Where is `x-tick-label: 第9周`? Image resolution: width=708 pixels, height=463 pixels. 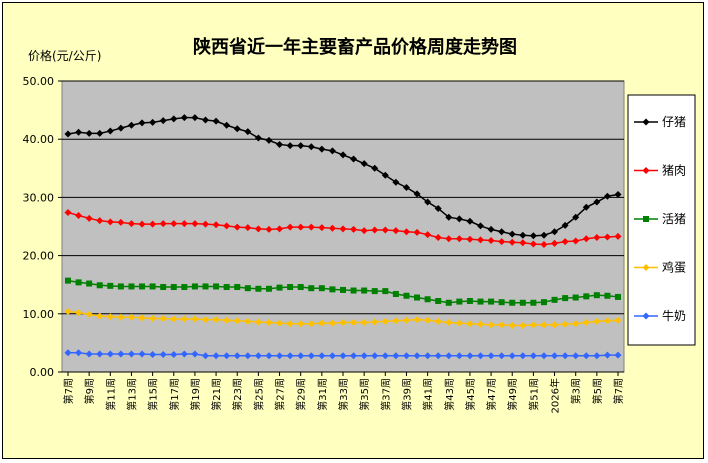 x-tick-label: 第9周 is located at coordinates (89, 391).